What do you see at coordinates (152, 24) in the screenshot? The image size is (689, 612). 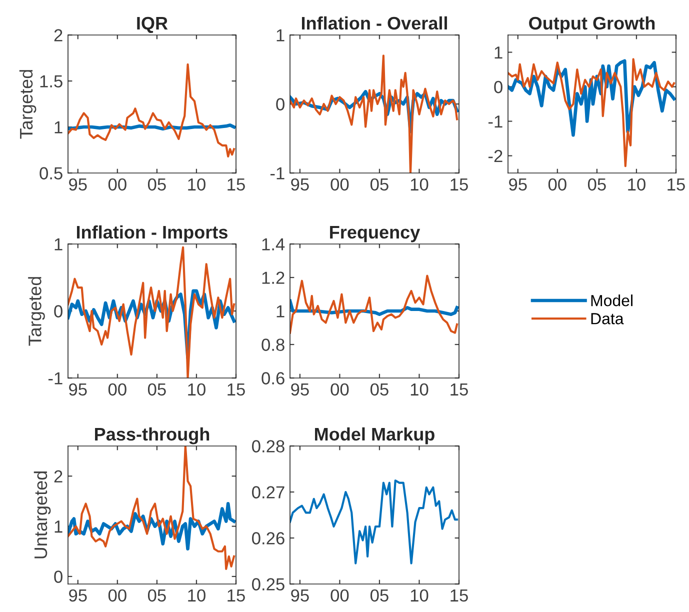 I see `chart-title: IQR` at bounding box center [152, 24].